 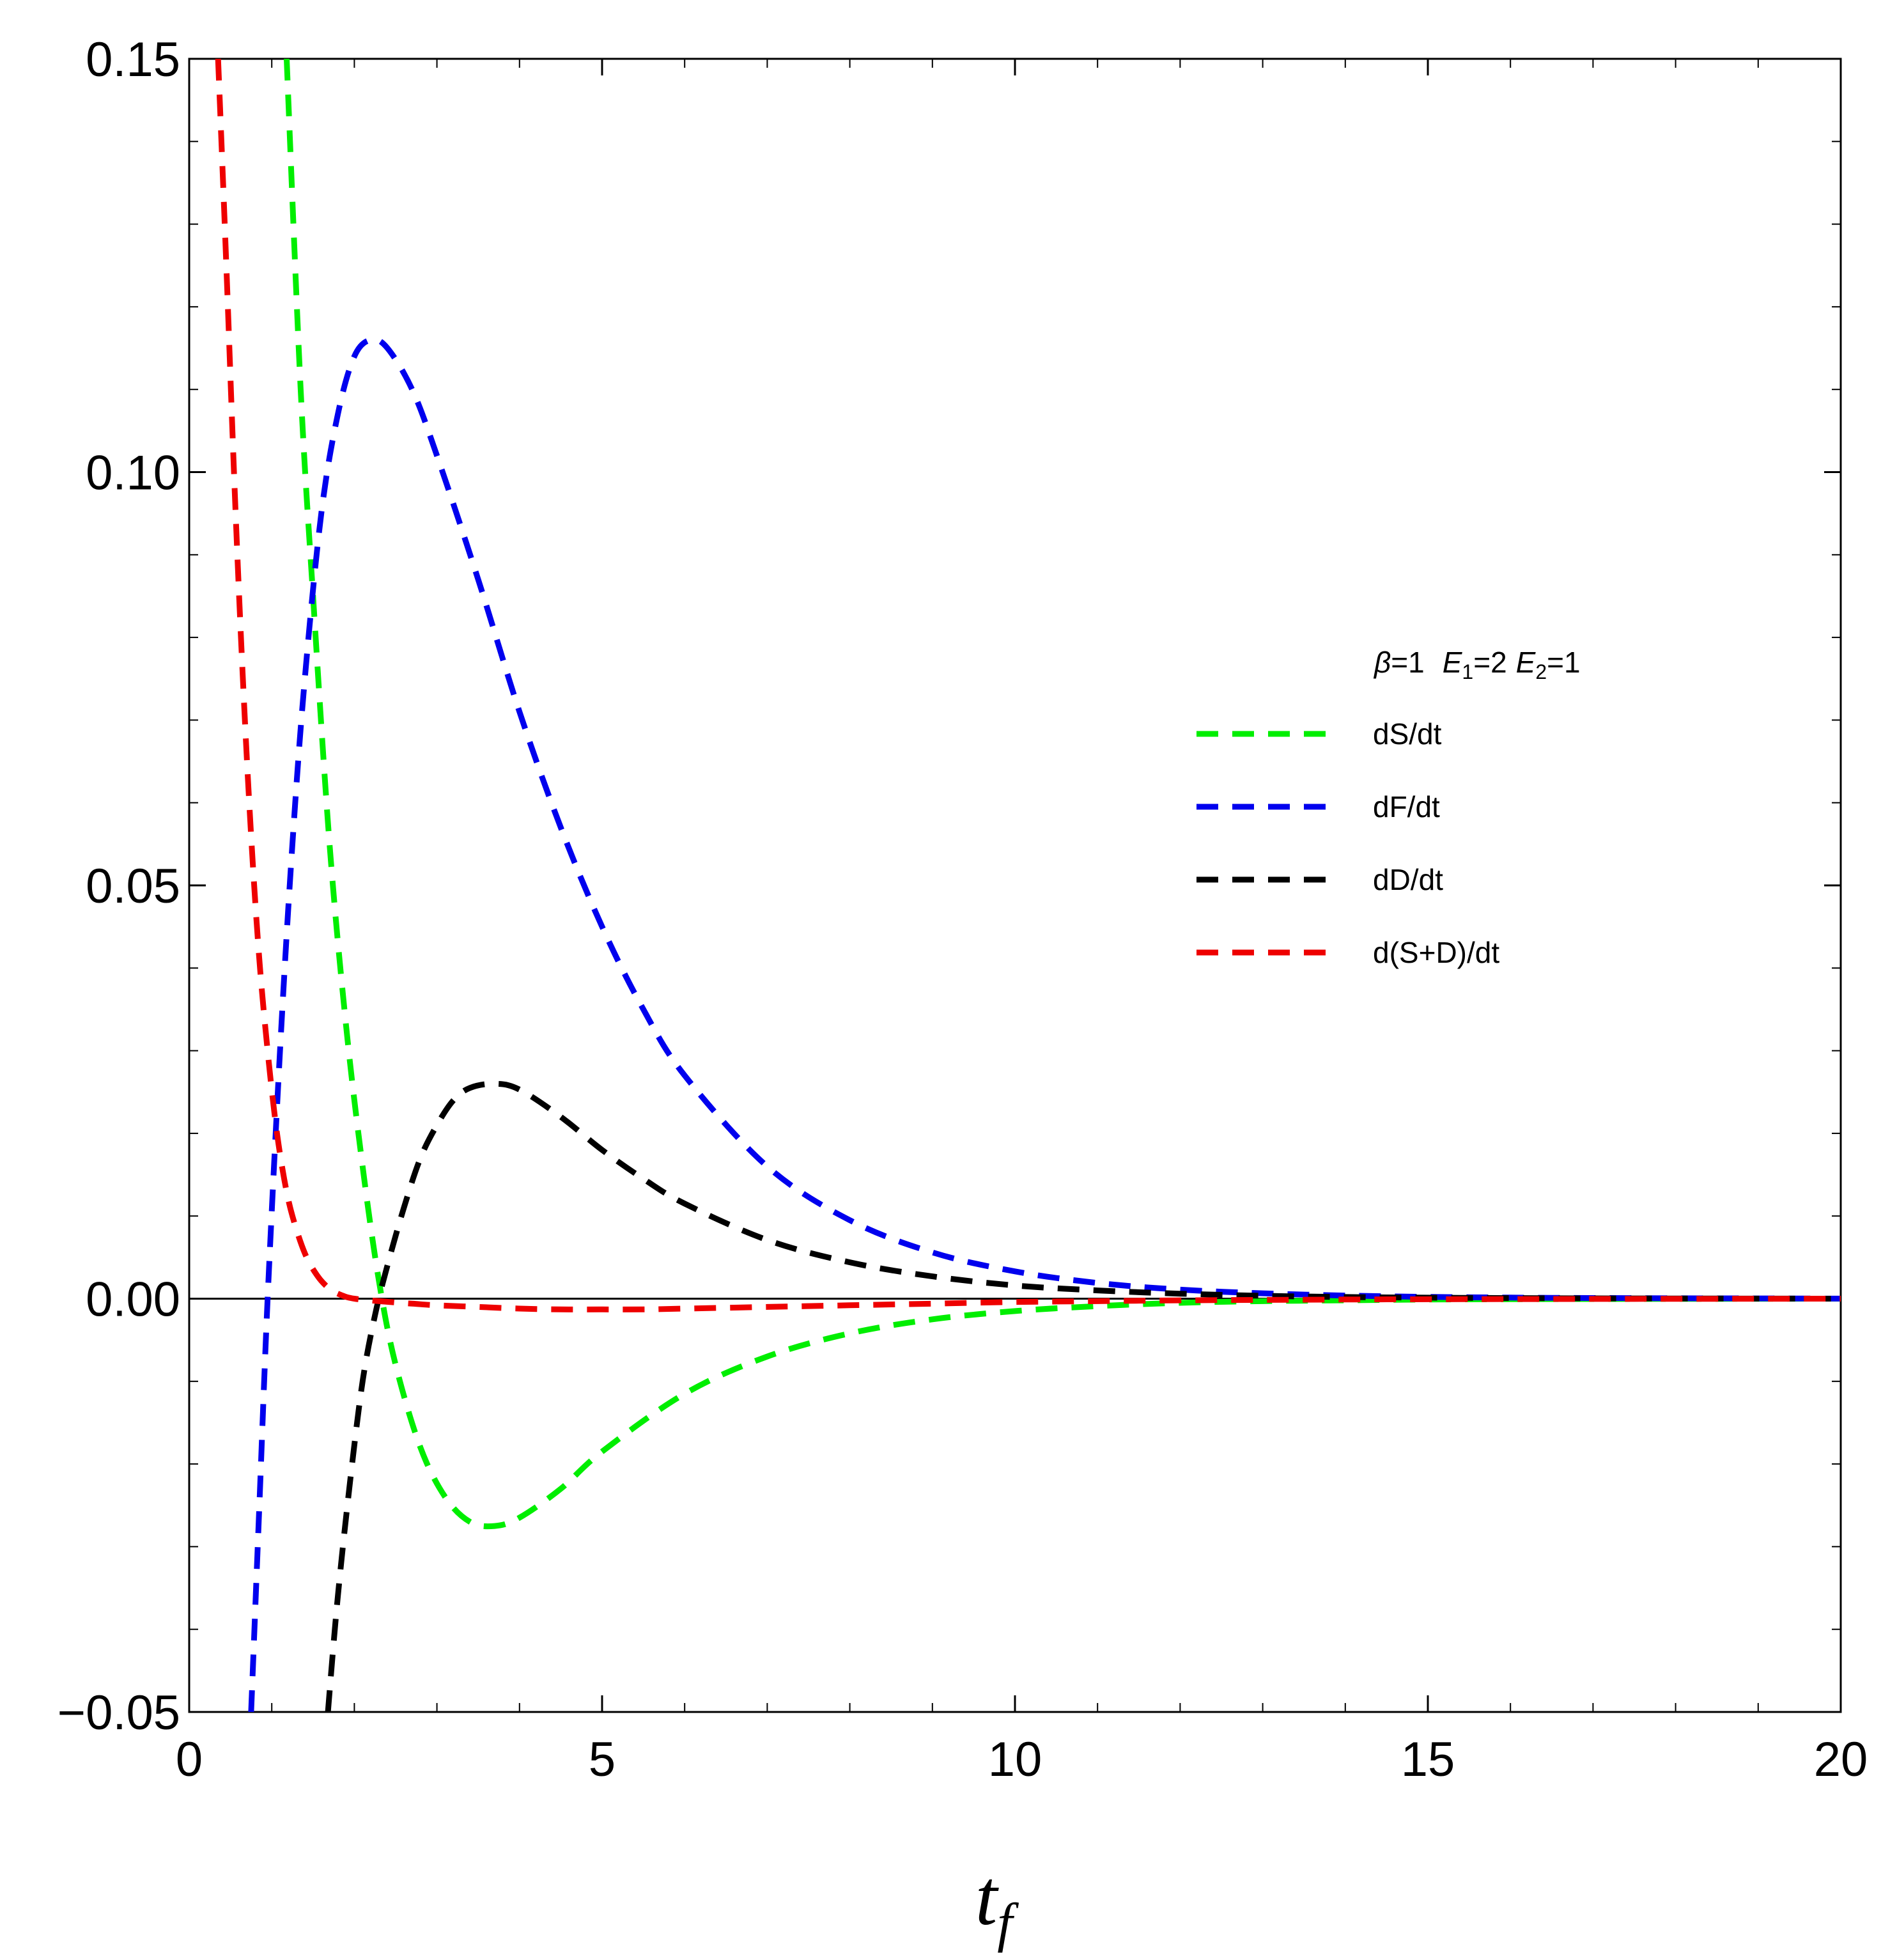 I want to click on y-tick-labels: −0.05 0.00 0.05 0.10 0.15, so click(x=119, y=886).